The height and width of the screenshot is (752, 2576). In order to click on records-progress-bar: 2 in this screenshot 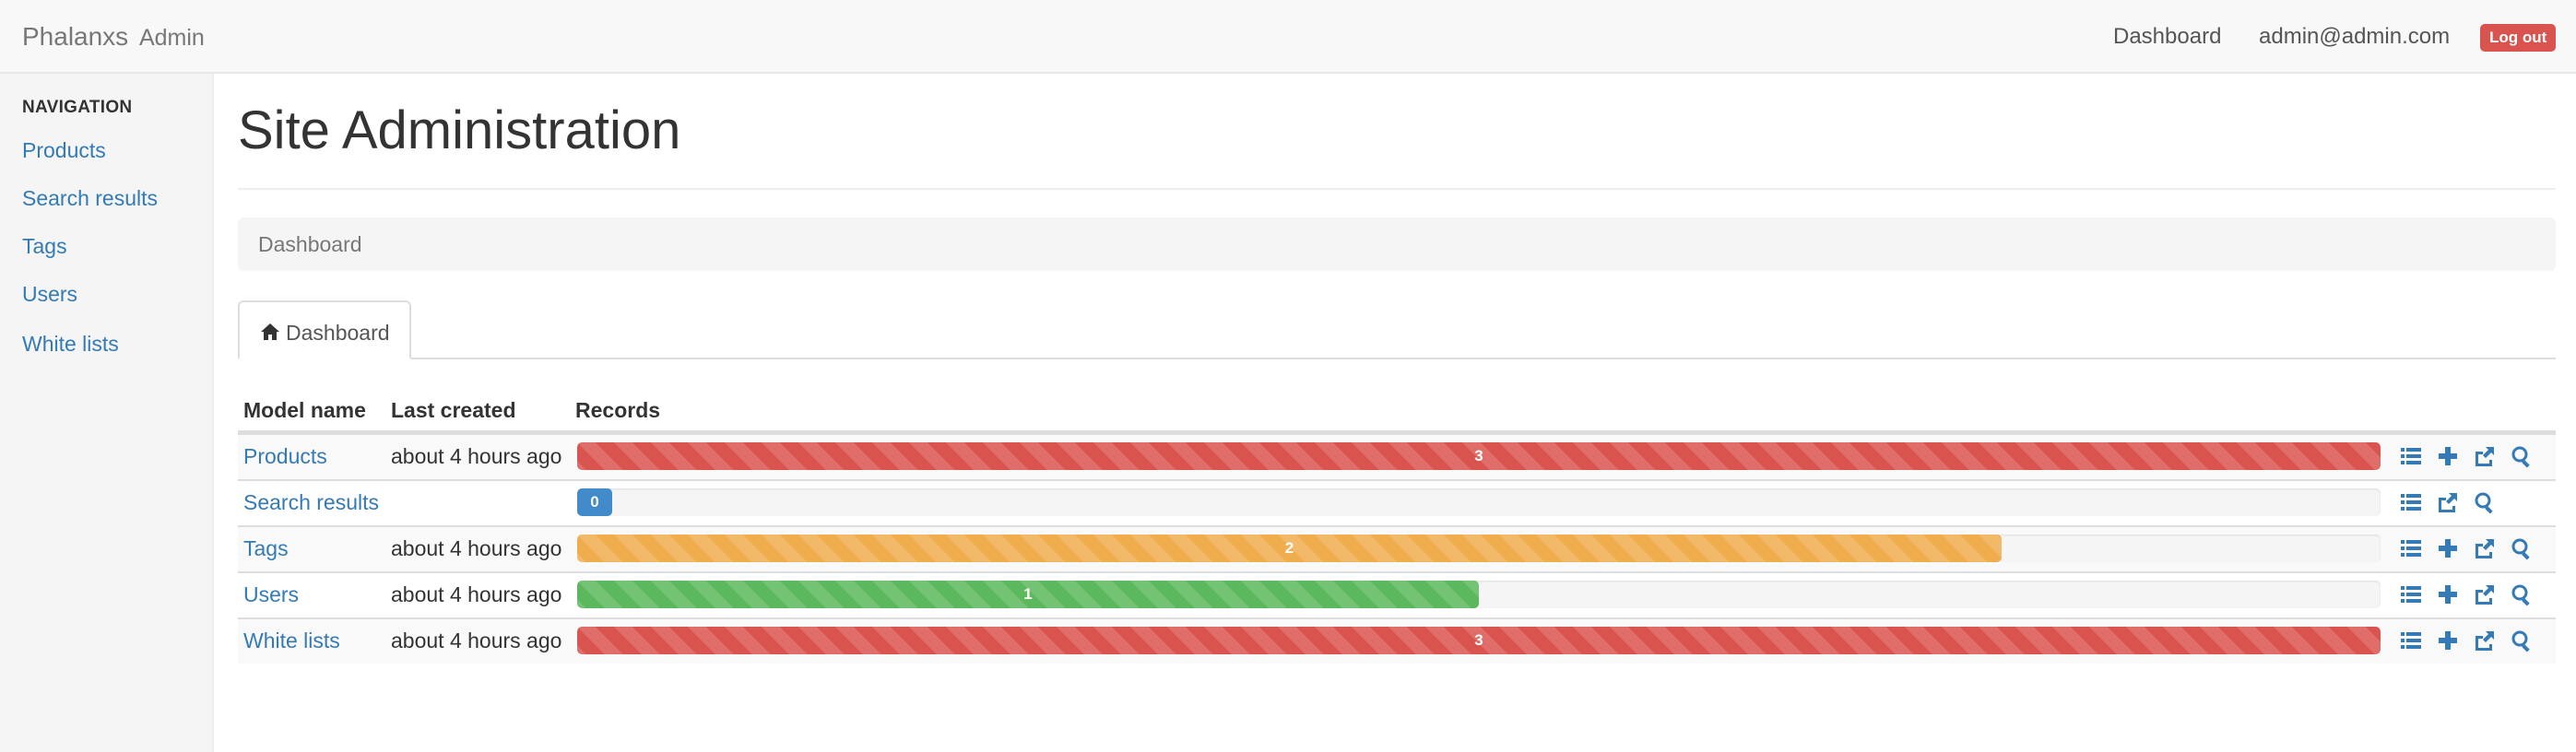, I will do `click(1479, 548)`.